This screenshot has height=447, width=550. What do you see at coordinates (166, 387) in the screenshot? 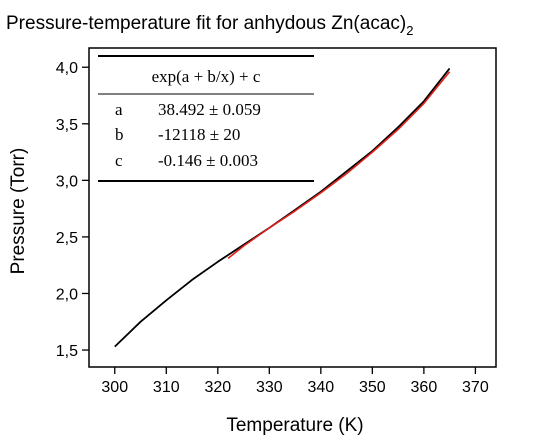
I see `x-tick-label: 310` at bounding box center [166, 387].